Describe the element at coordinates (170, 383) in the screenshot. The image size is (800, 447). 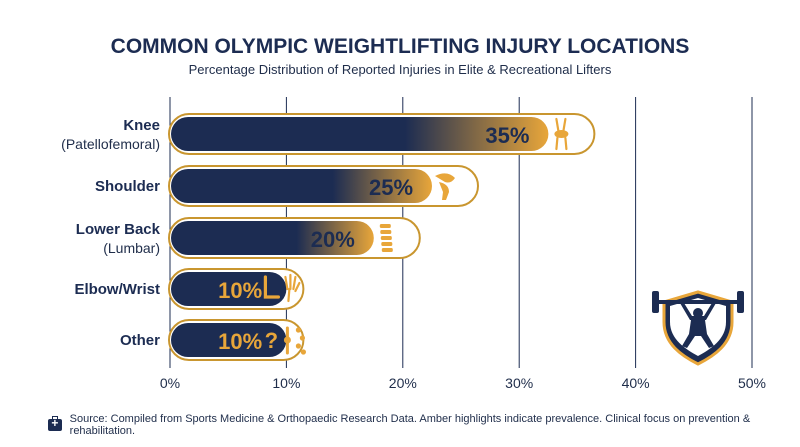
I see `x-tick-label-0: 0%` at that location.